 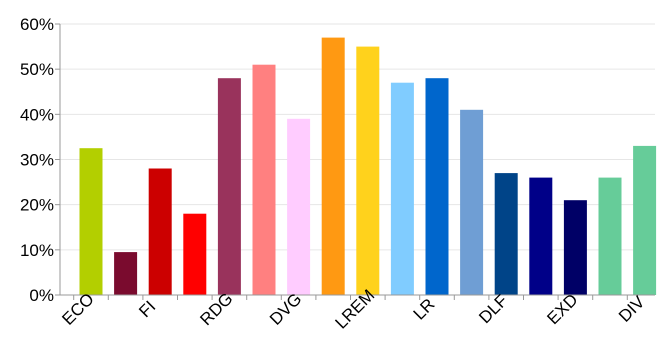 I want to click on x-category-label: FI, so click(x=147, y=309).